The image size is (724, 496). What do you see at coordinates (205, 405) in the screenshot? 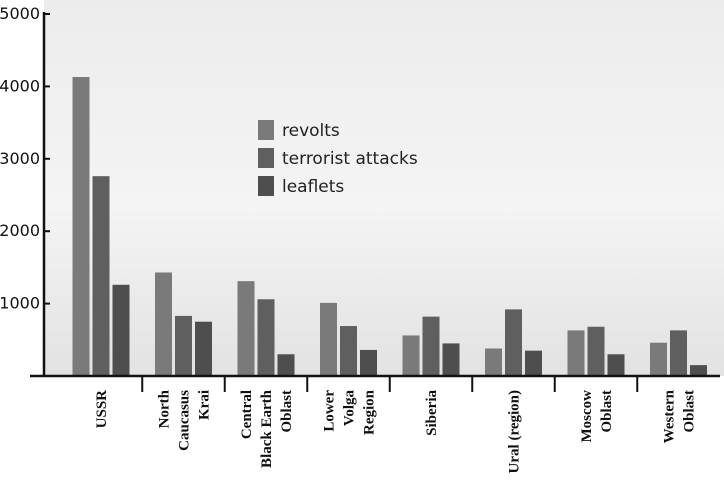
I see `x-tick-label: Krai` at bounding box center [205, 405].